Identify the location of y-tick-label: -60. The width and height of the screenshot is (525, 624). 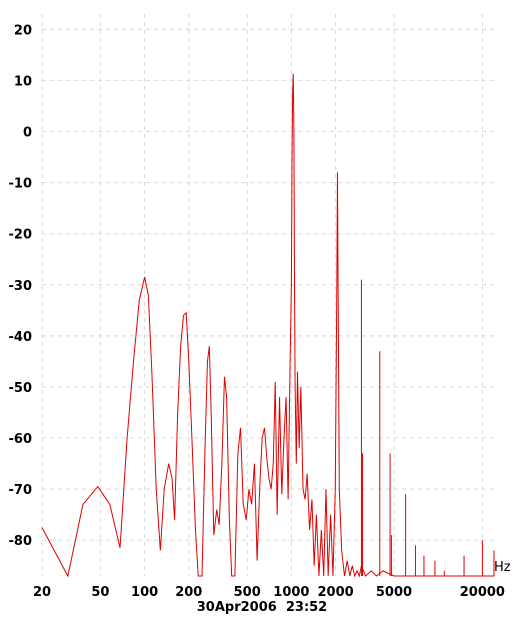
(21, 439).